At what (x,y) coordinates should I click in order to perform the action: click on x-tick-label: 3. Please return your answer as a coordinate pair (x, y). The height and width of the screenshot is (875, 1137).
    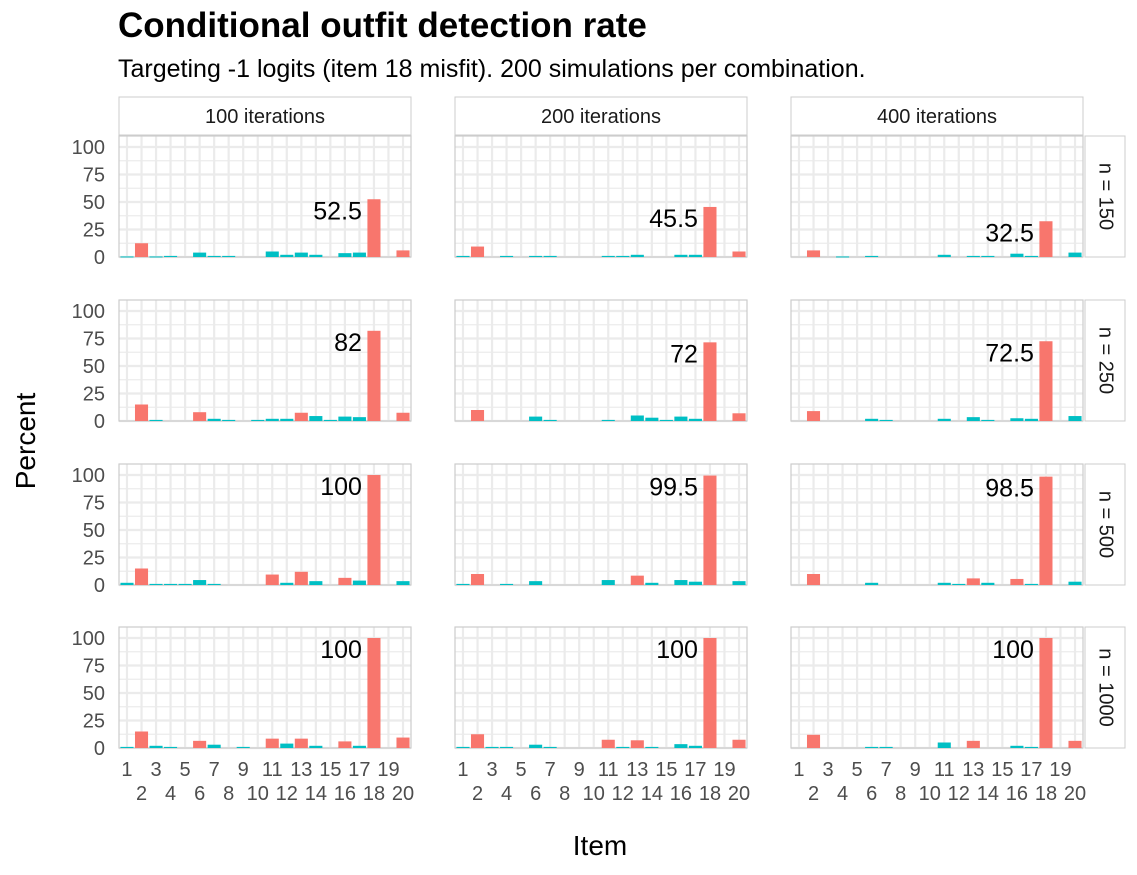
    Looking at the image, I should click on (155, 770).